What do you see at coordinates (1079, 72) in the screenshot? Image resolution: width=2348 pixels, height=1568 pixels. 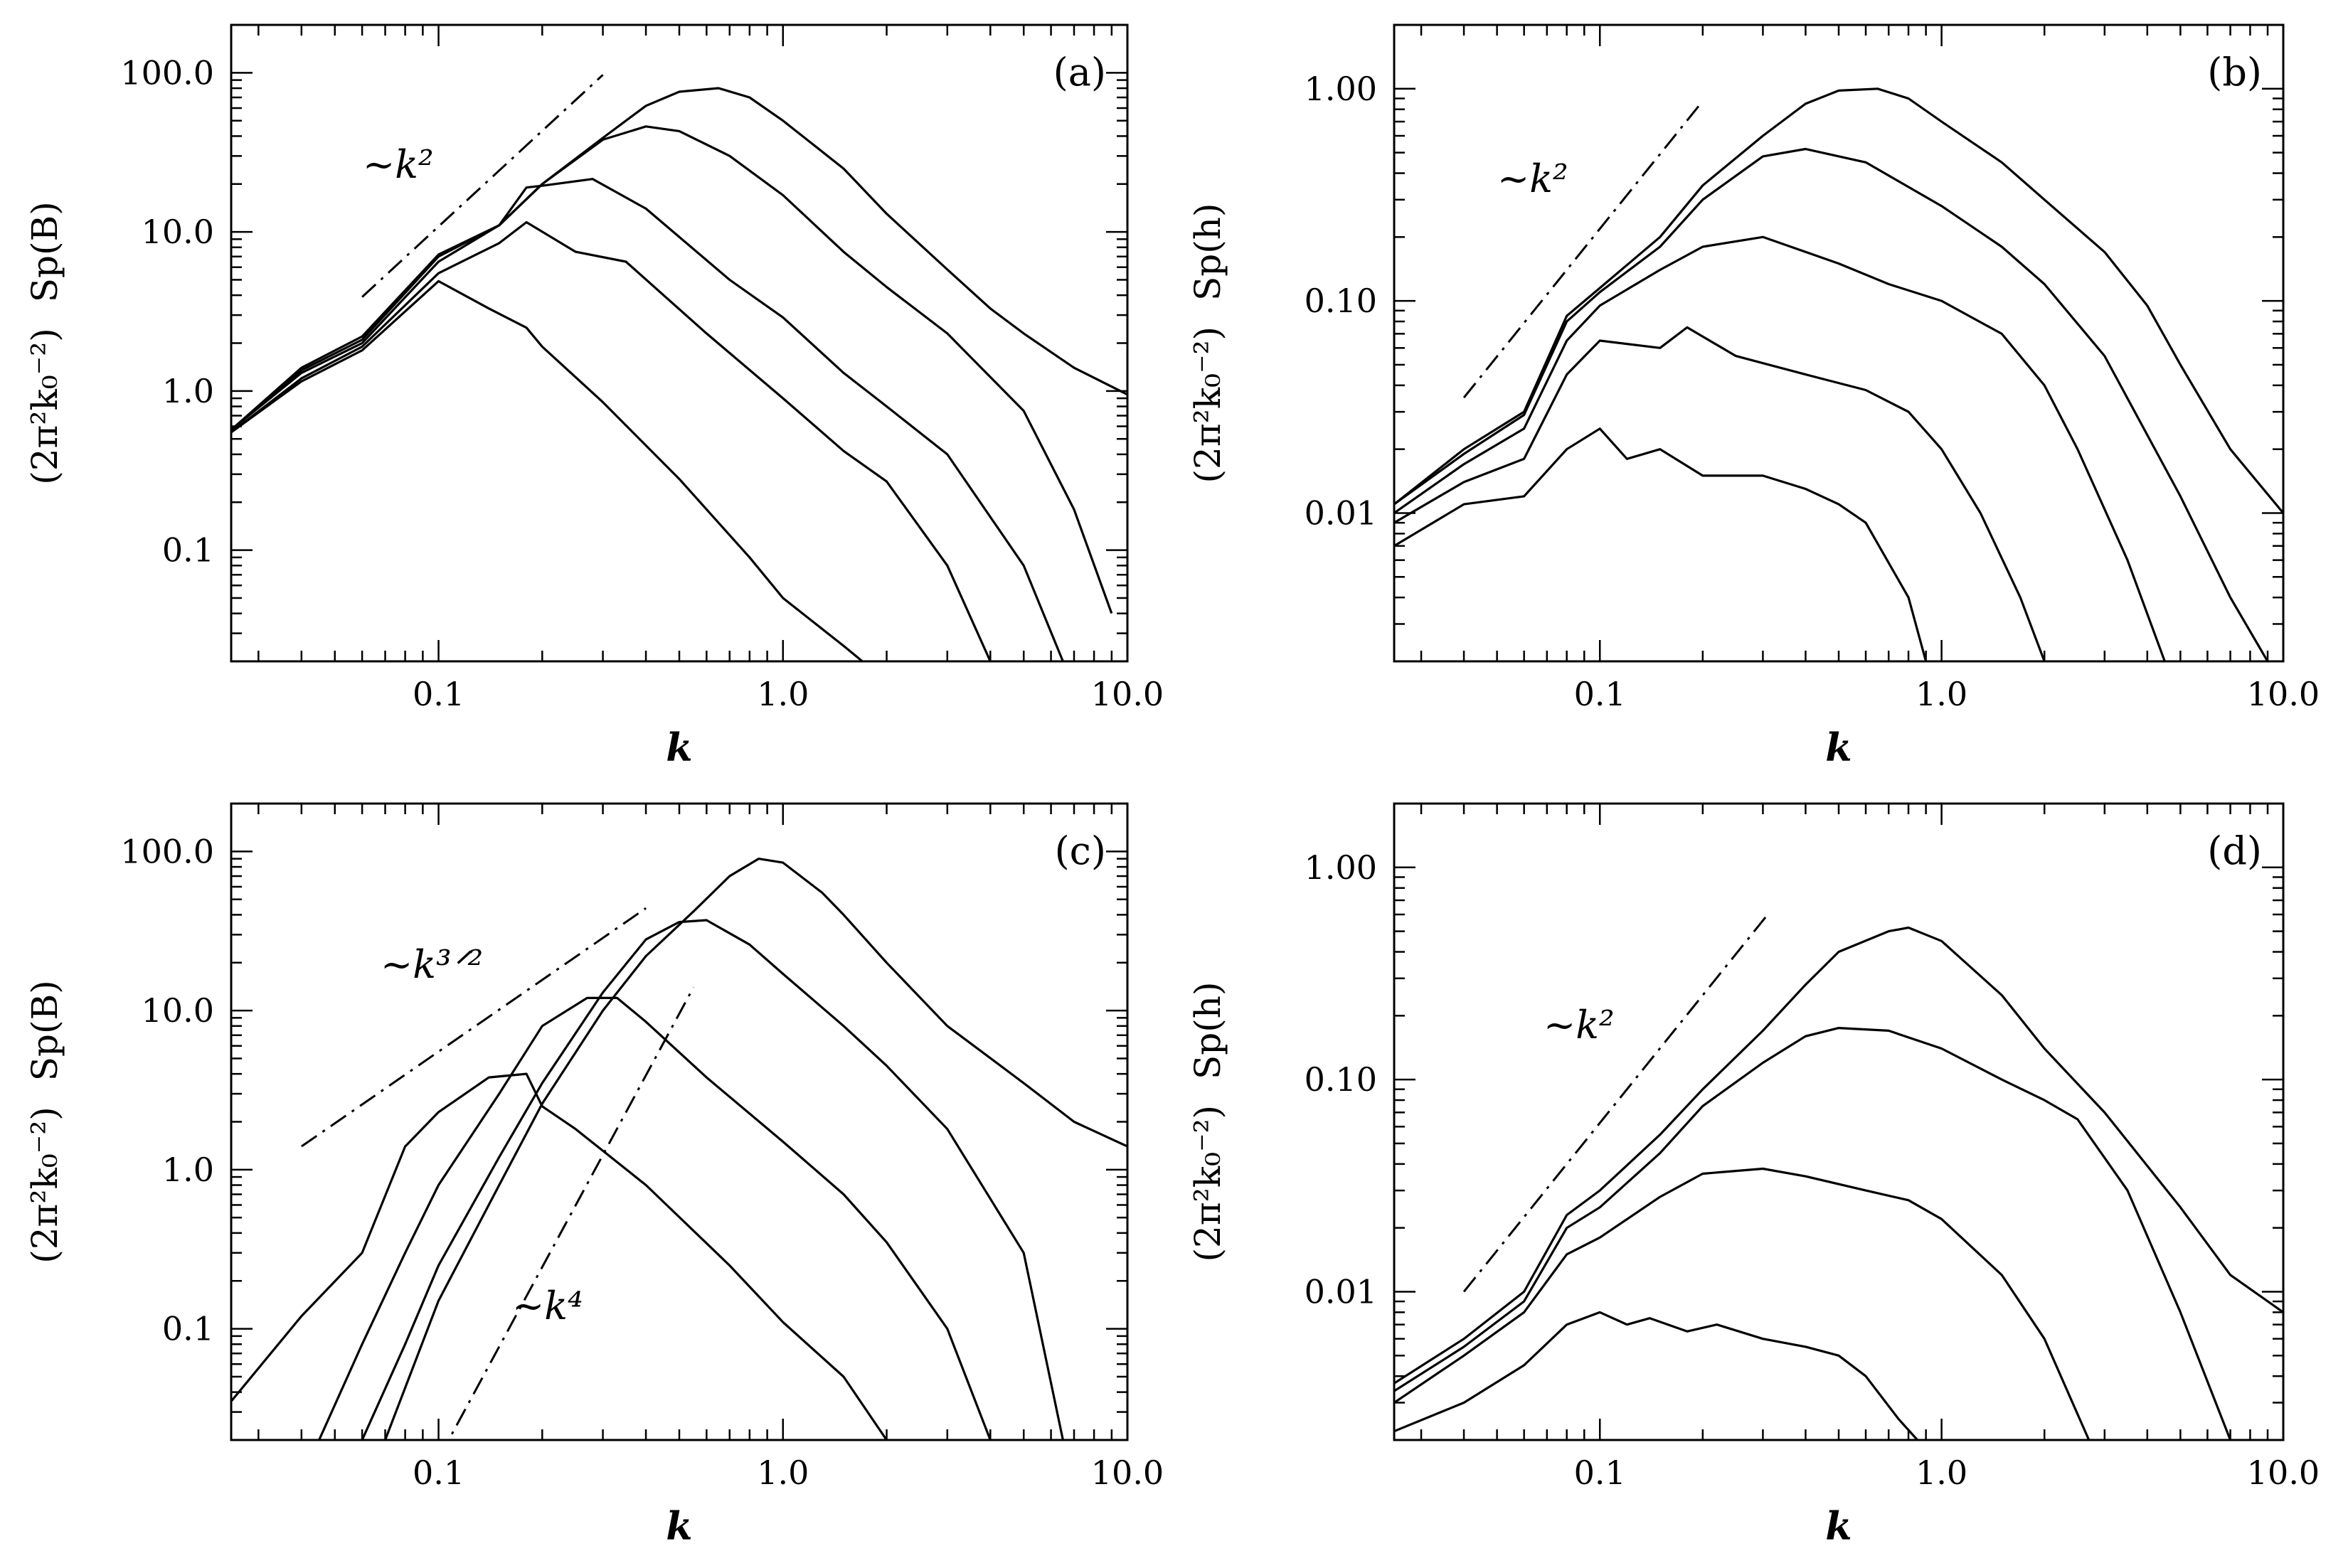 I see `panel-label: (a)` at bounding box center [1079, 72].